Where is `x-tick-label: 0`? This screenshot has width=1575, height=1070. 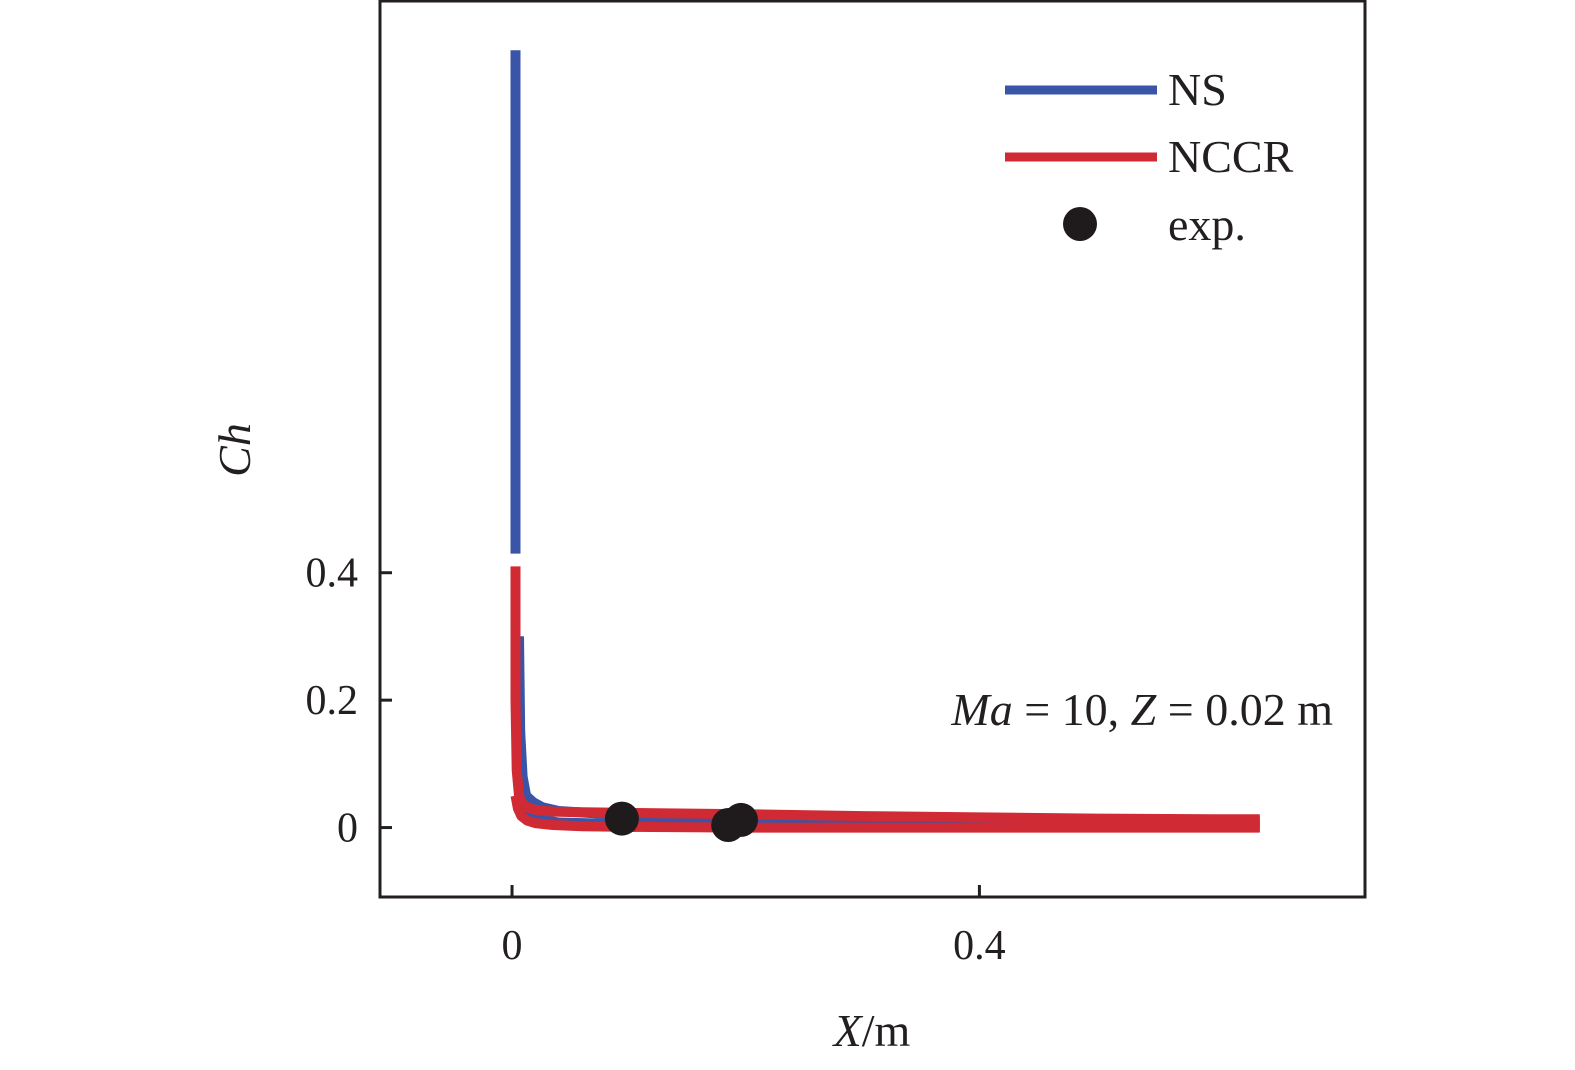 x-tick-label: 0 is located at coordinates (512, 946).